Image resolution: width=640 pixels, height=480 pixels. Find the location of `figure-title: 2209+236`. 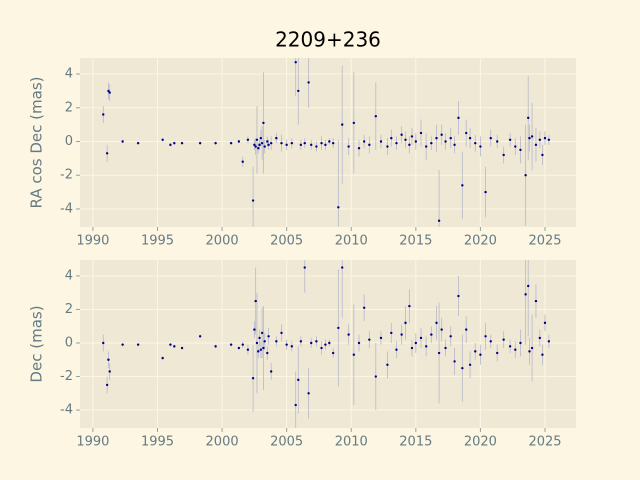

figure-title: 2209+236 is located at coordinates (328, 40).